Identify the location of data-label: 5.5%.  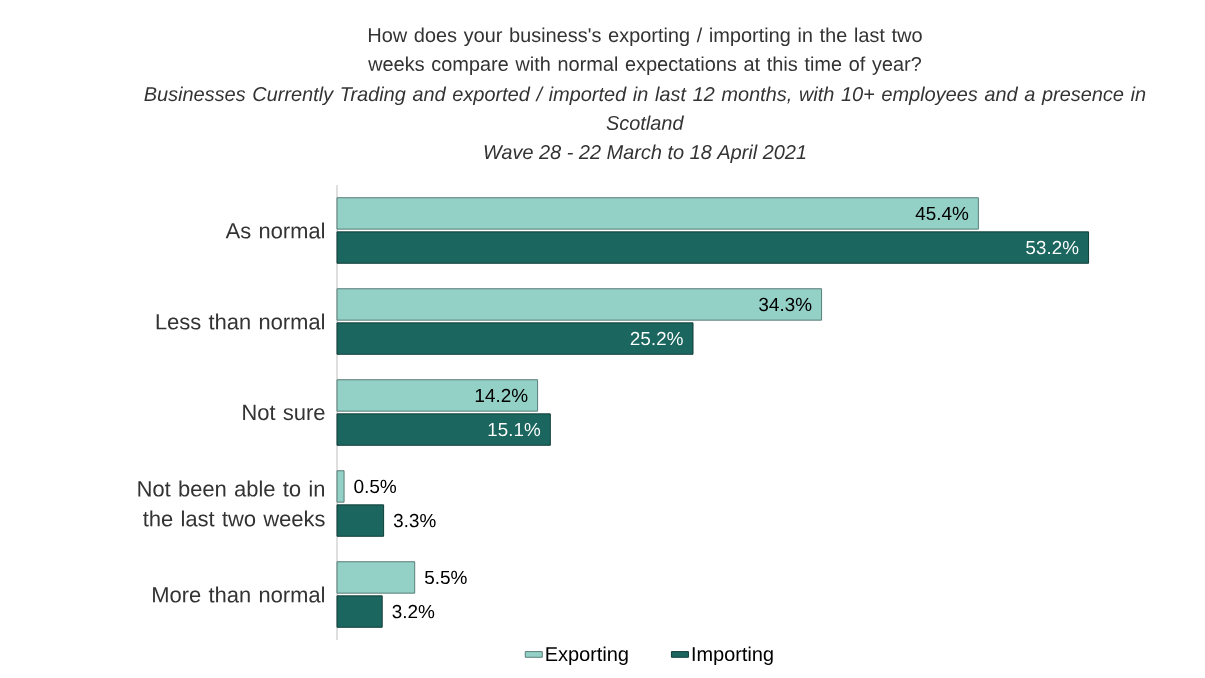
(445, 577).